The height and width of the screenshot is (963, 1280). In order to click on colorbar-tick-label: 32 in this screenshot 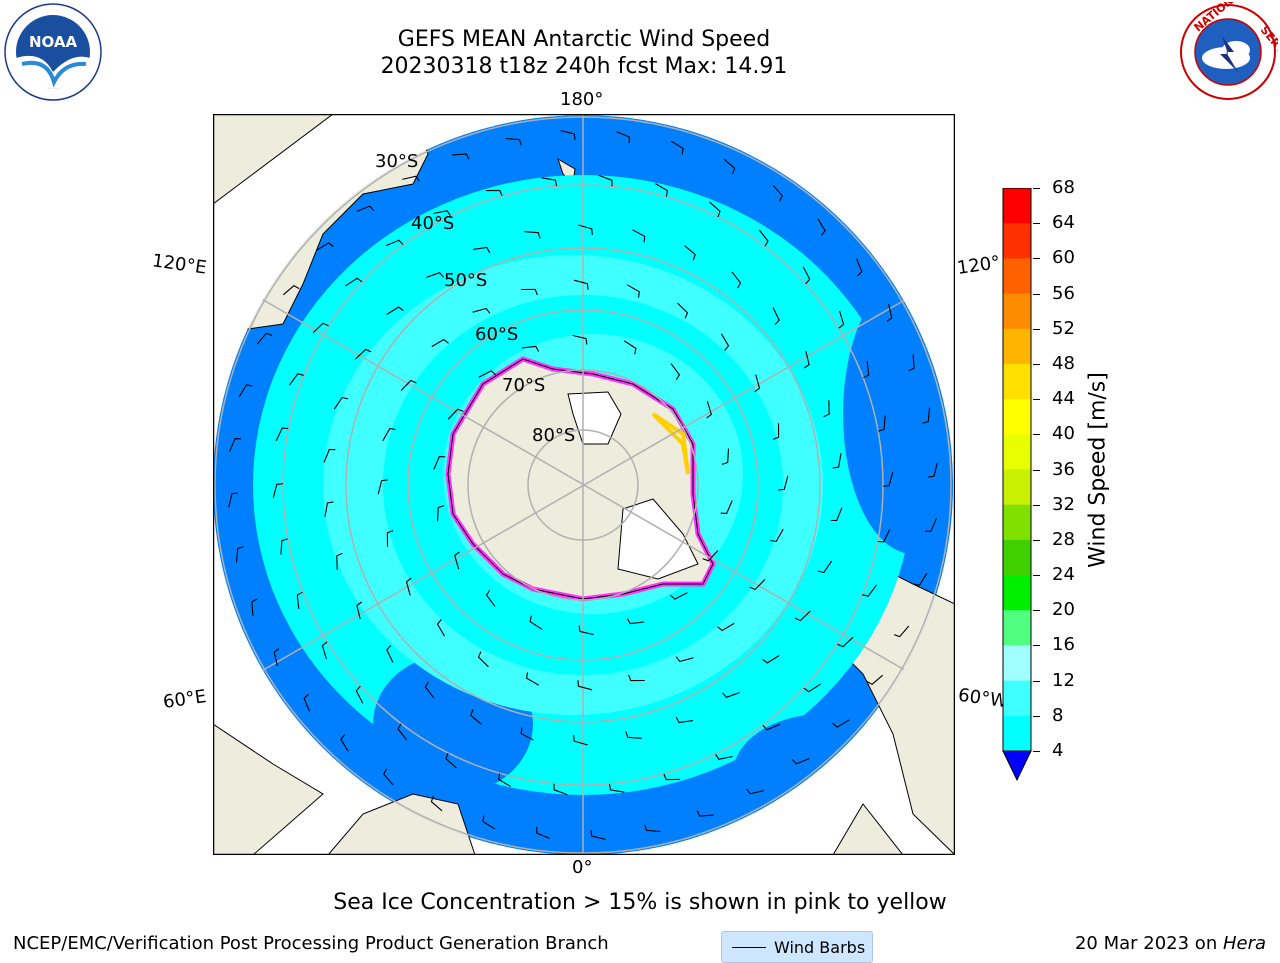, I will do `click(1063, 504)`.